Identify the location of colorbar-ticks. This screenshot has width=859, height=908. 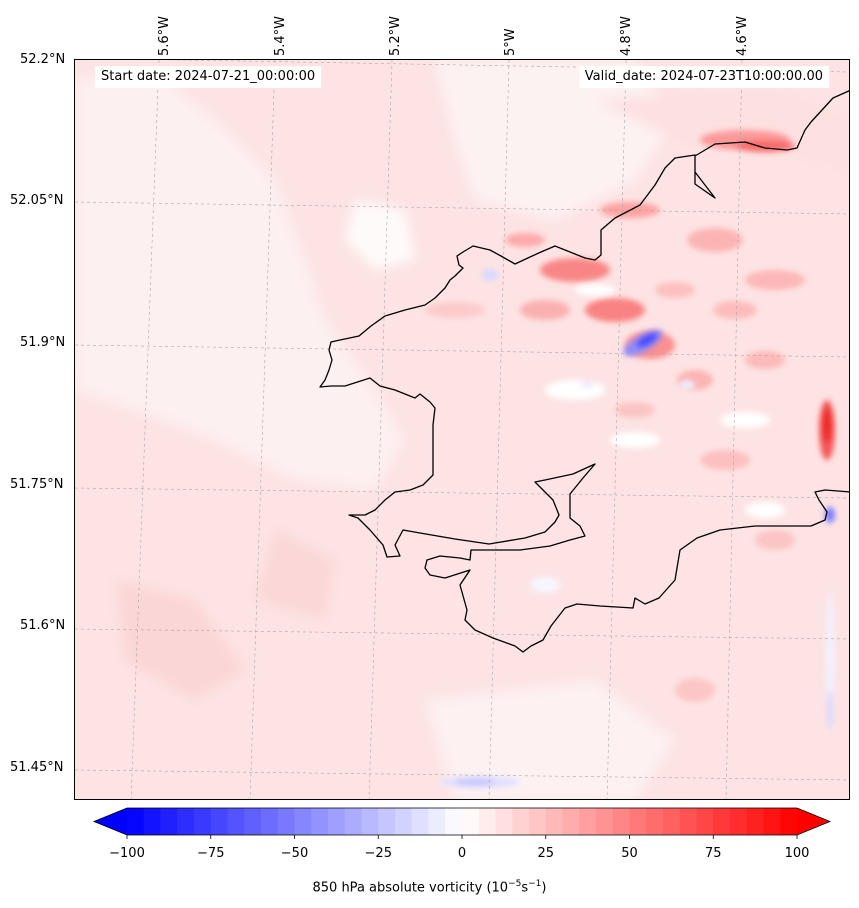
(462, 837).